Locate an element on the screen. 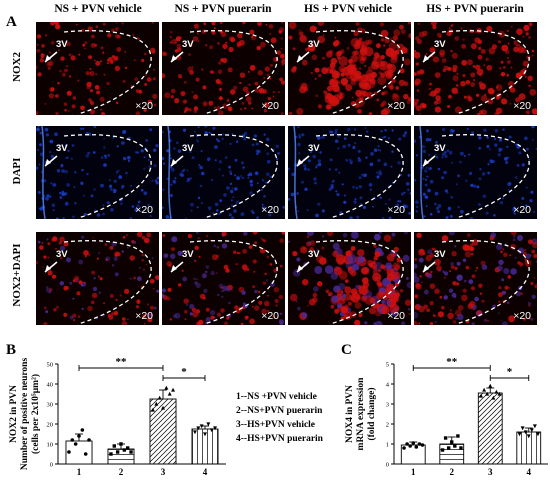 The width and height of the screenshot is (550, 484). y-tick-label: 20 is located at coordinates (50, 425).